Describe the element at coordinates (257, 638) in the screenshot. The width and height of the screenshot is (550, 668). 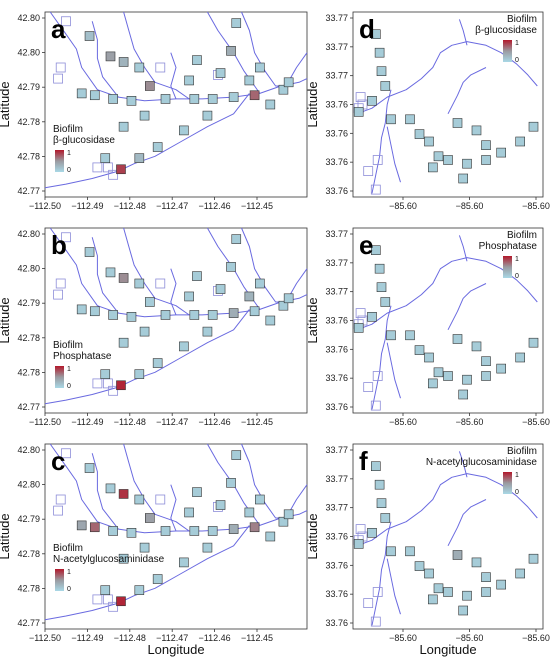
I see `x-tick-label: −112.45` at that location.